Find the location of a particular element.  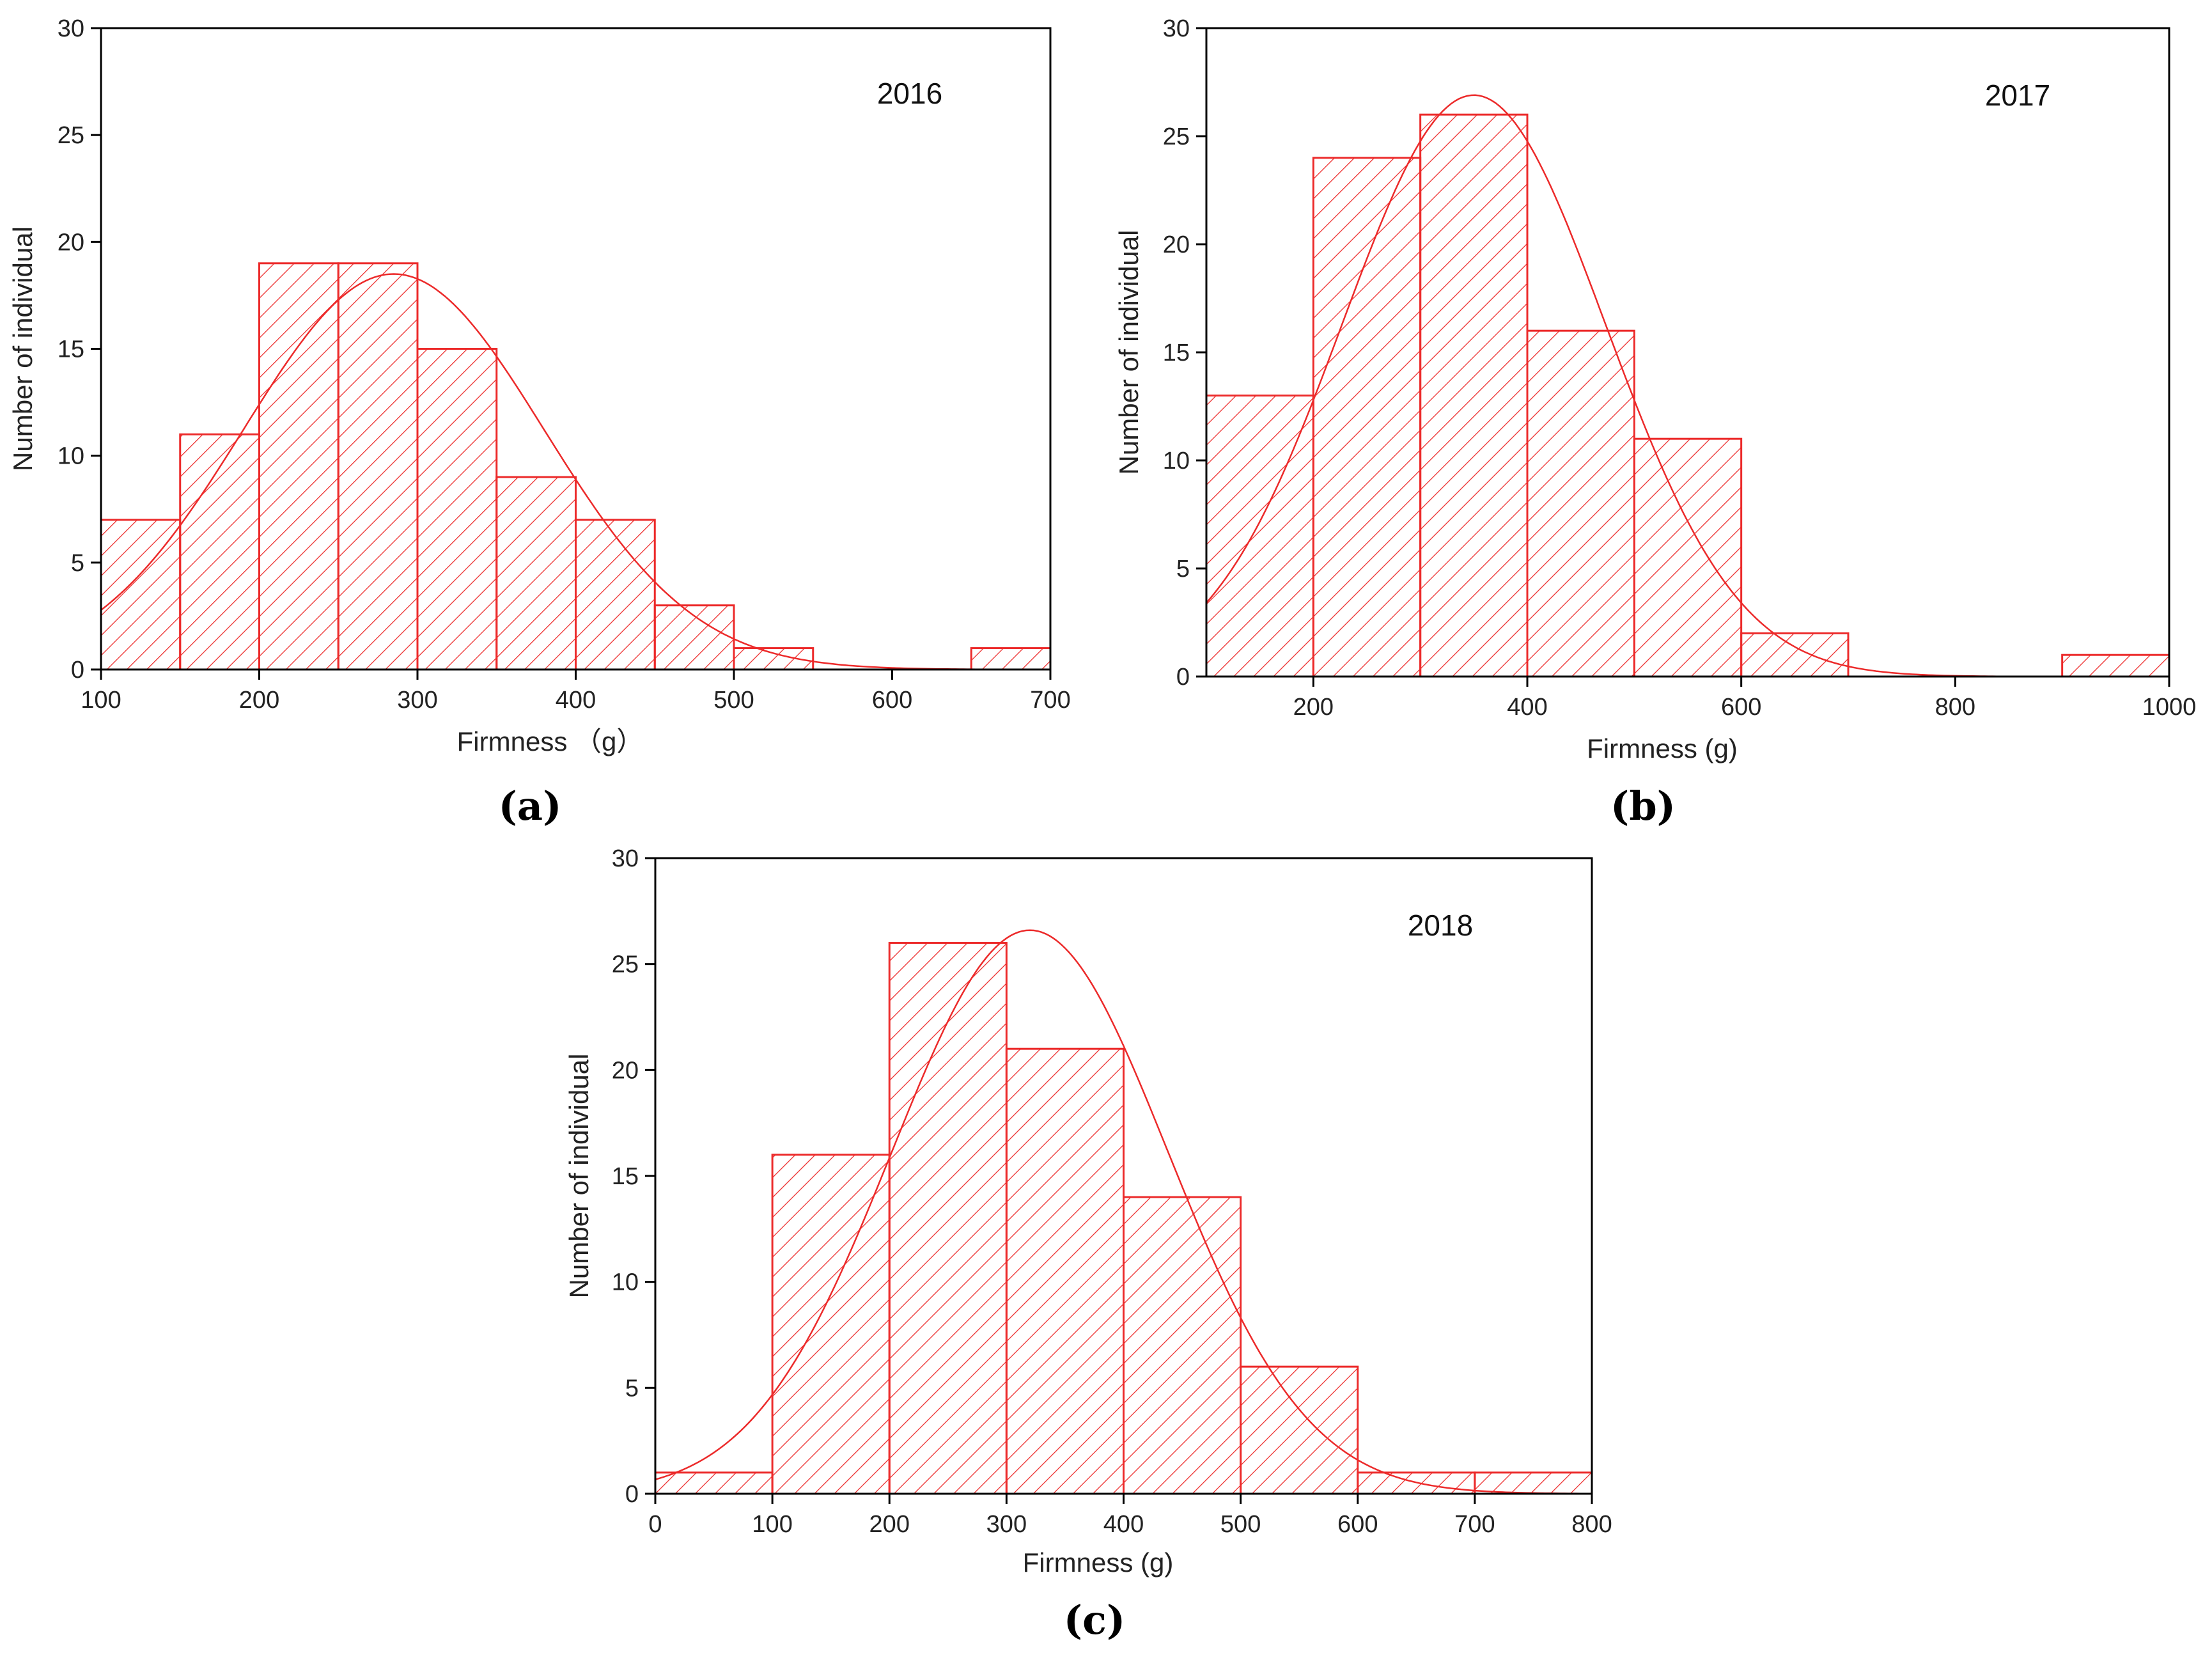

x-tick-label-c-0: 0 is located at coordinates (655, 1524).